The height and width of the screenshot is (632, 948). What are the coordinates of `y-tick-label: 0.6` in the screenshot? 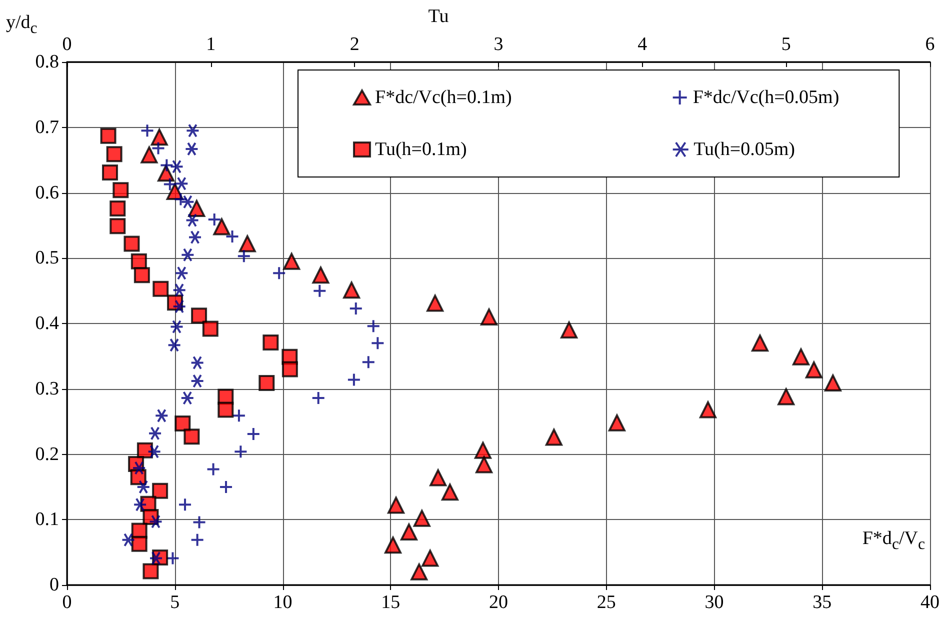 It's located at (47, 193).